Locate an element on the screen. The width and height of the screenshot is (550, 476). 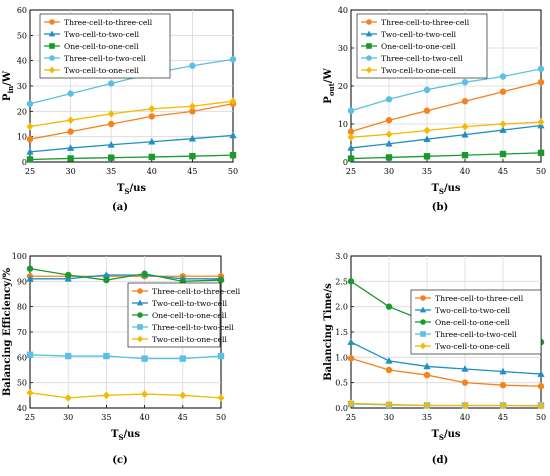
x-tick-label: 35 is located at coordinates (427, 417).